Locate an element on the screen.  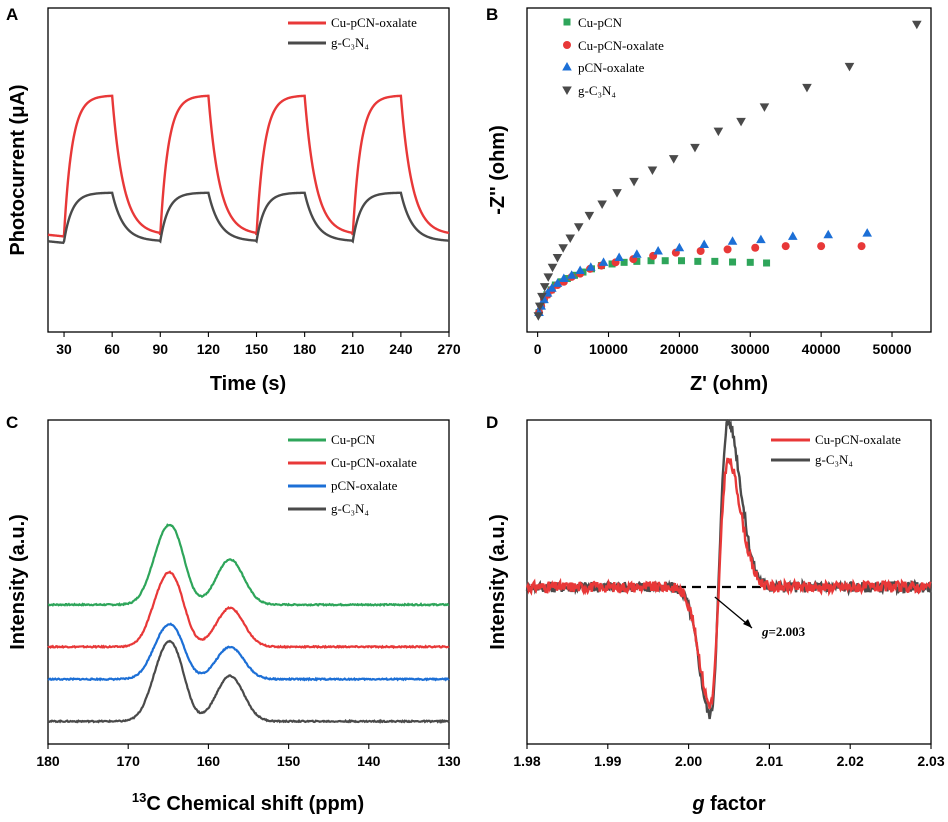
panel-c-legend-label-cu-pcn: Cu-pCN is located at coordinates (353, 439).